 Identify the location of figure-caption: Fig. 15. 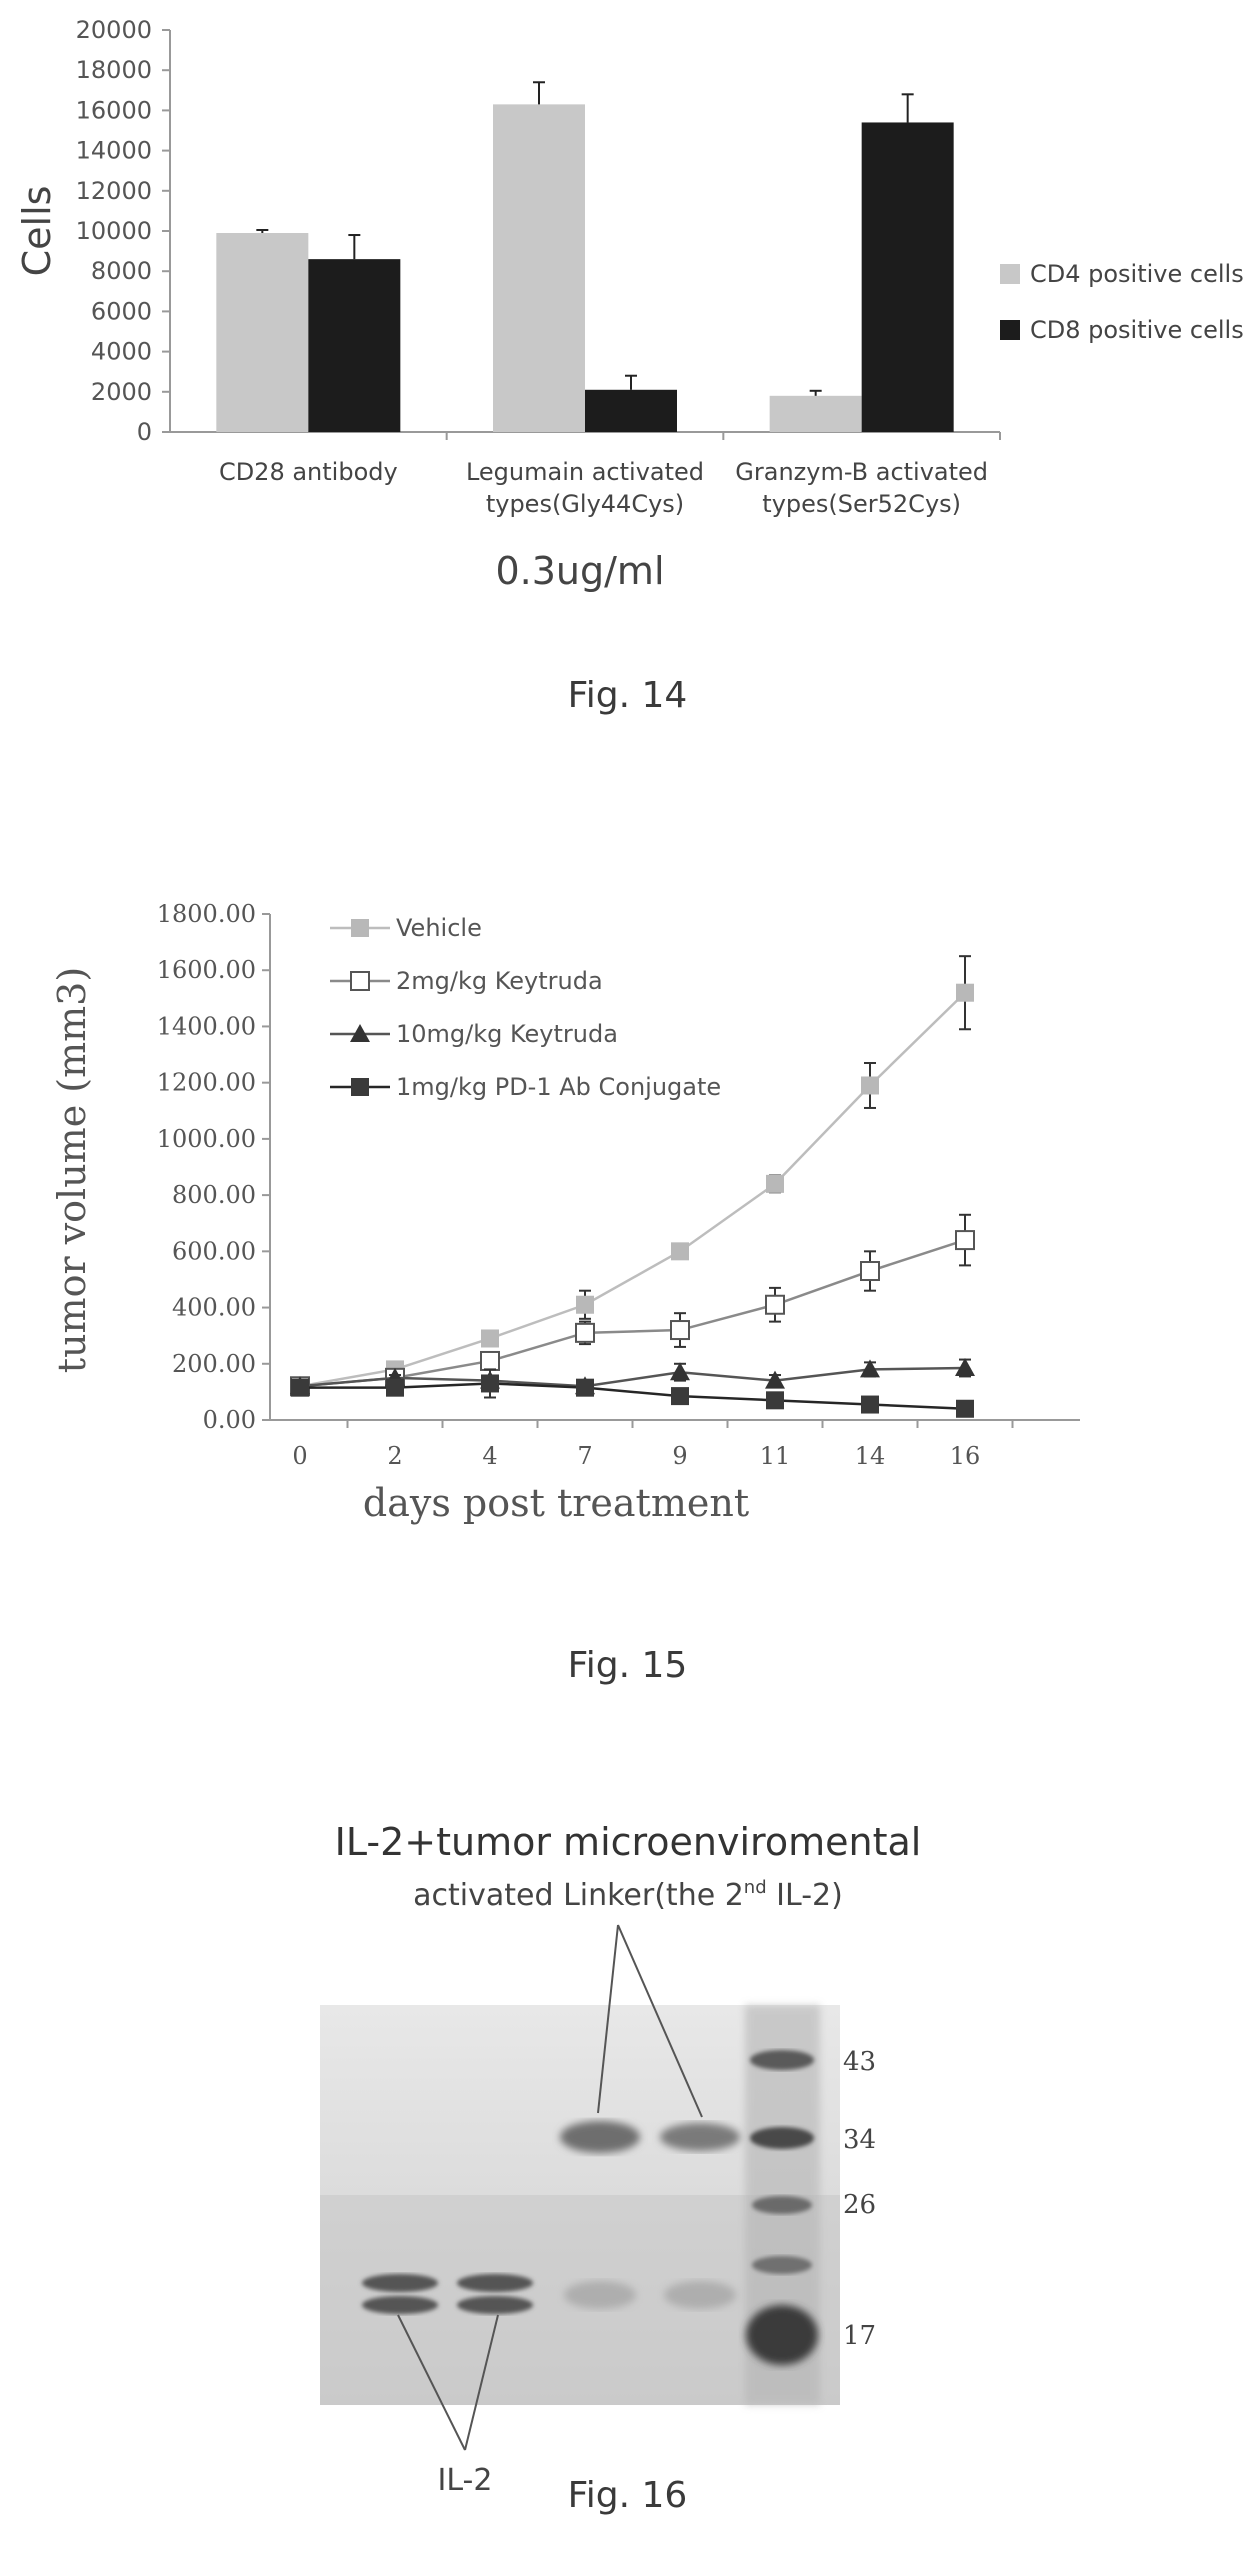
(627, 1665).